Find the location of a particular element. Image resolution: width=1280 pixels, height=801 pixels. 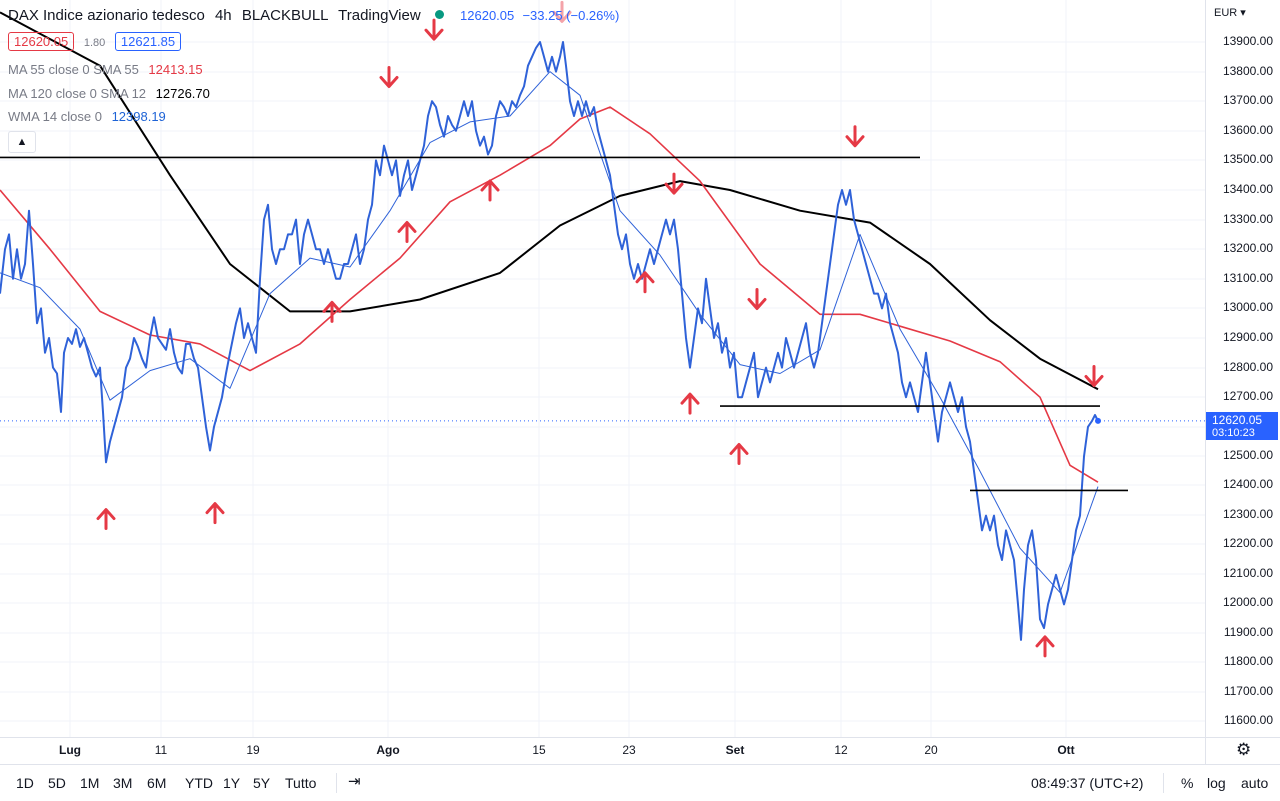

last-price: 12620.05 is located at coordinates (487, 15).